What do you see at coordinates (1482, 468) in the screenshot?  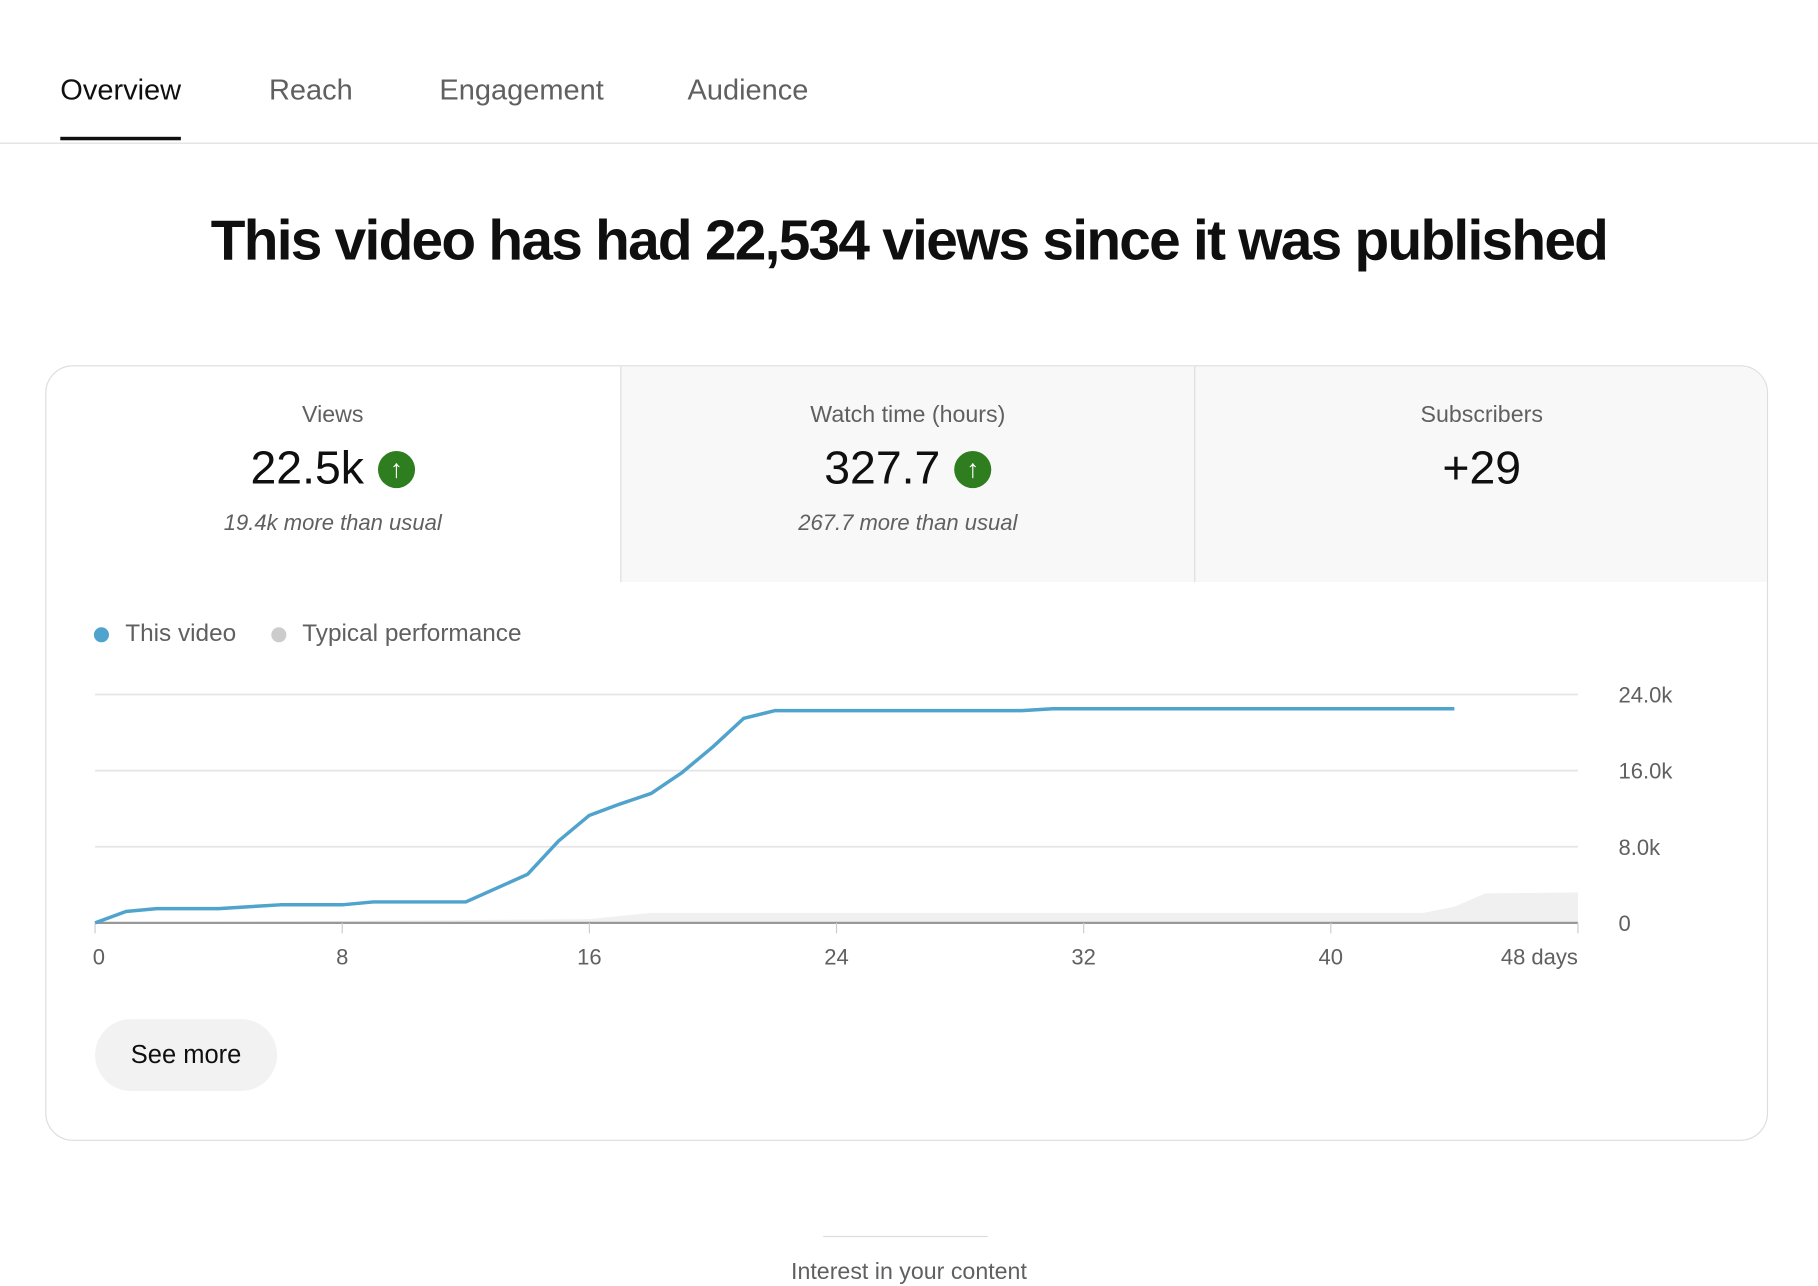 I see `metric-value: +29` at bounding box center [1482, 468].